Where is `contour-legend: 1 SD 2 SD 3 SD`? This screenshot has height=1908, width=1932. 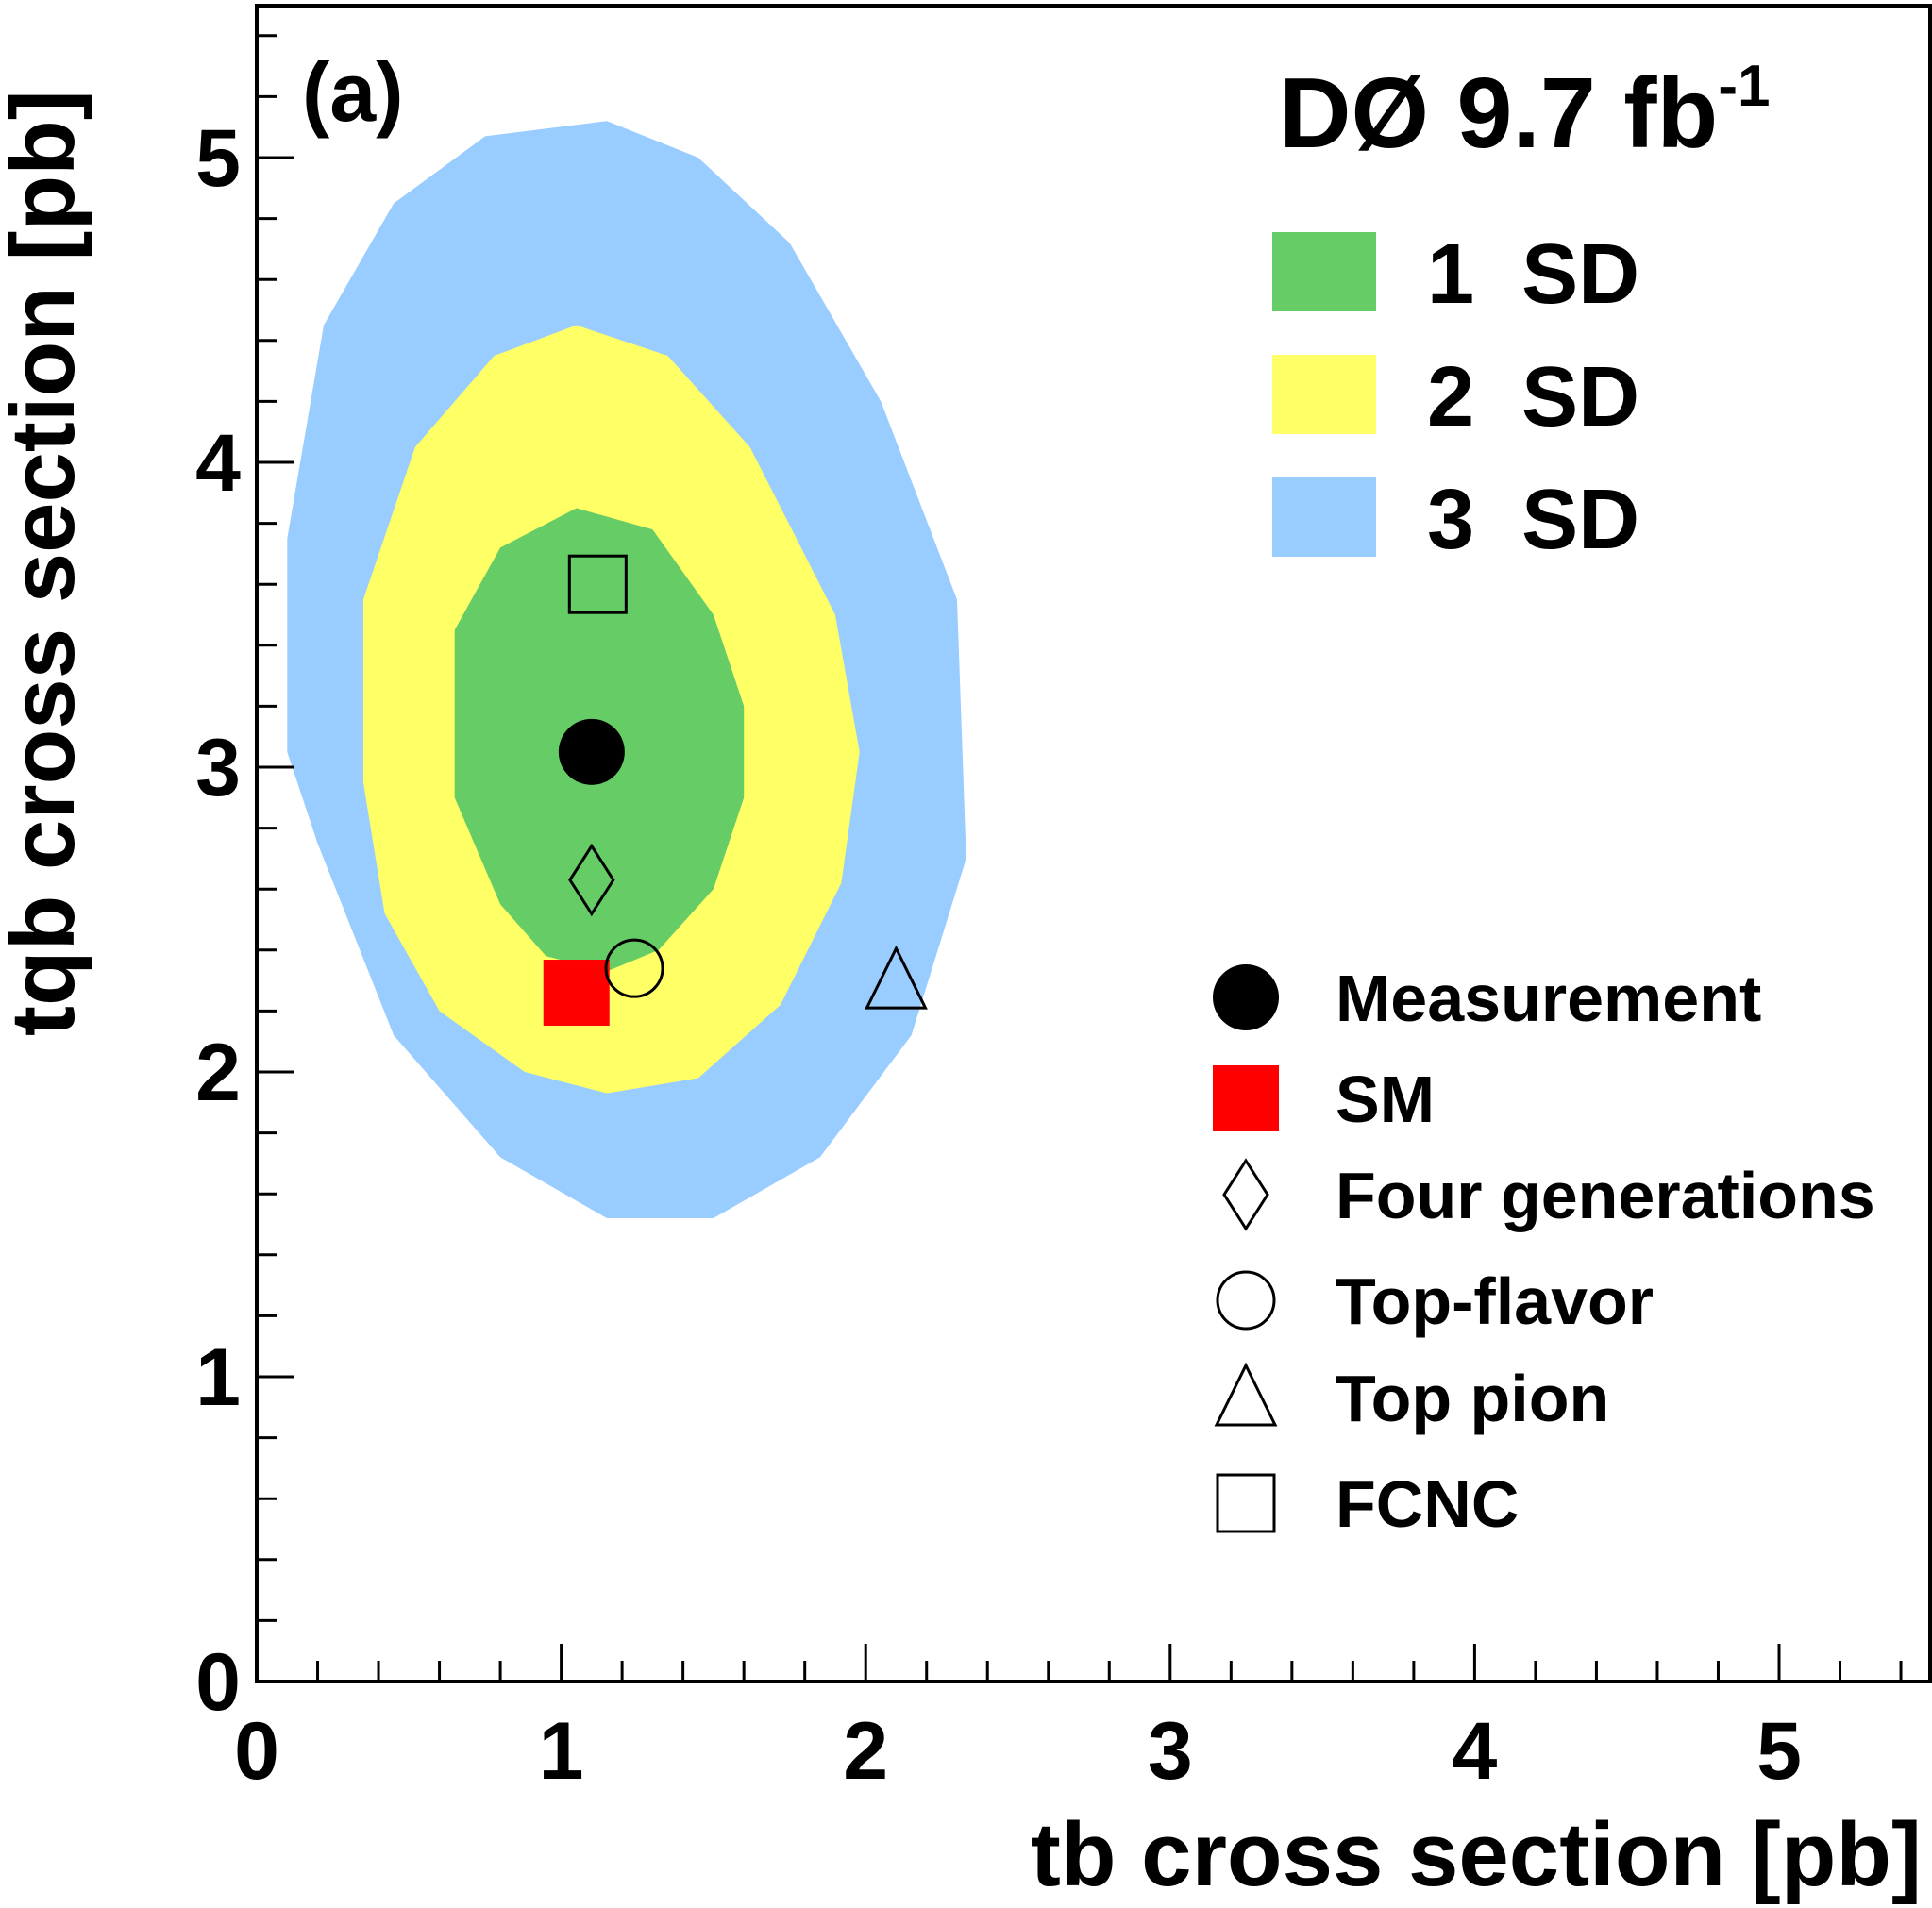
contour-legend: 1 SD 2 SD 3 SD is located at coordinates (1455, 397).